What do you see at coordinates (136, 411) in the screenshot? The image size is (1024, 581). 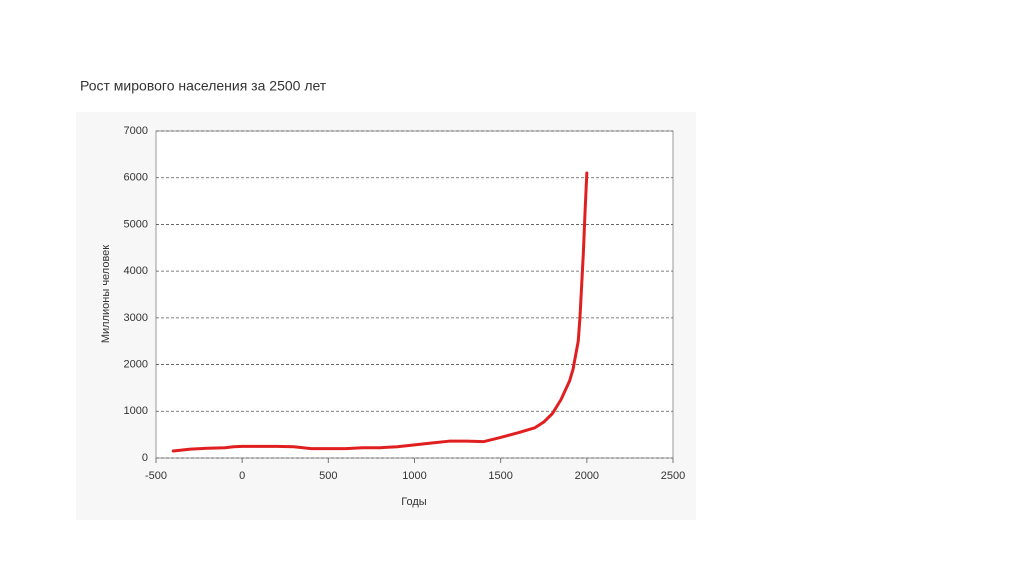 I see `y-tick-label: 1000` at bounding box center [136, 411].